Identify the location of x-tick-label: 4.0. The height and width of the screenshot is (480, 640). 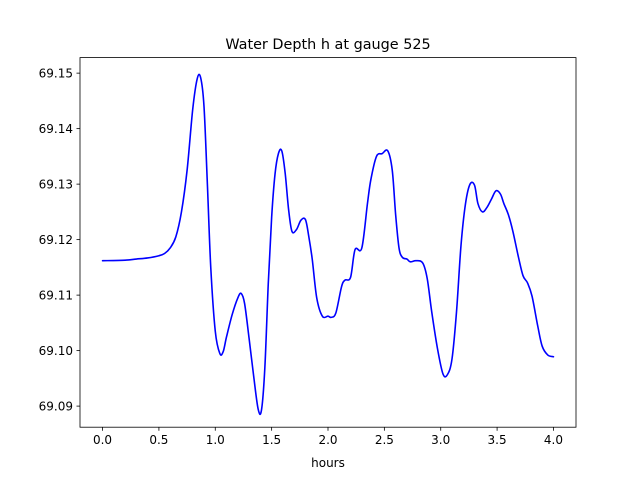
(553, 440).